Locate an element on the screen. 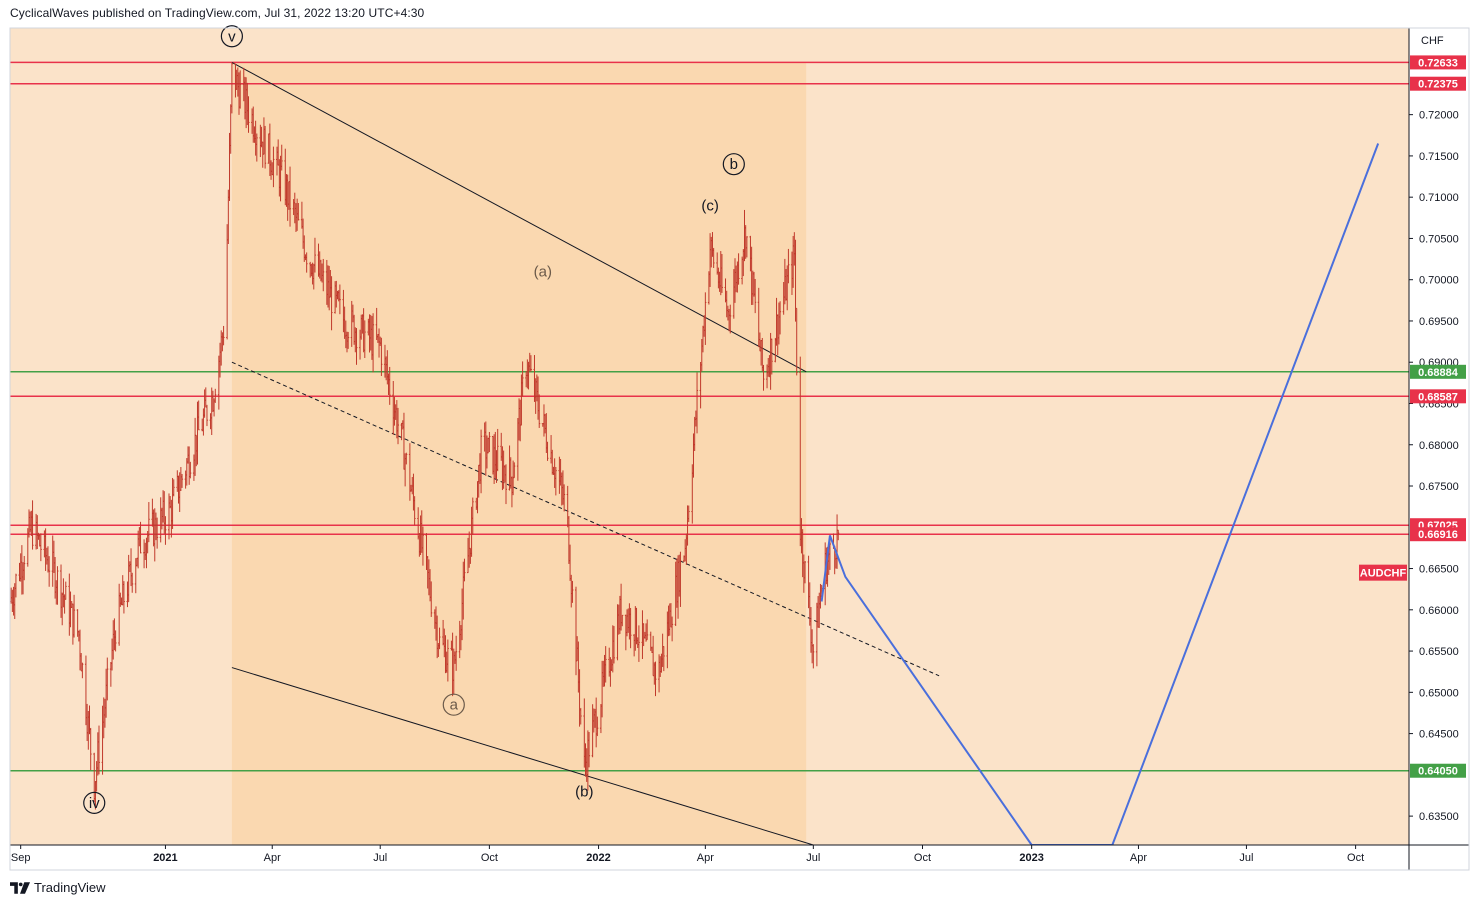  level-badge-label-0: 0.72633 is located at coordinates (1438, 63).